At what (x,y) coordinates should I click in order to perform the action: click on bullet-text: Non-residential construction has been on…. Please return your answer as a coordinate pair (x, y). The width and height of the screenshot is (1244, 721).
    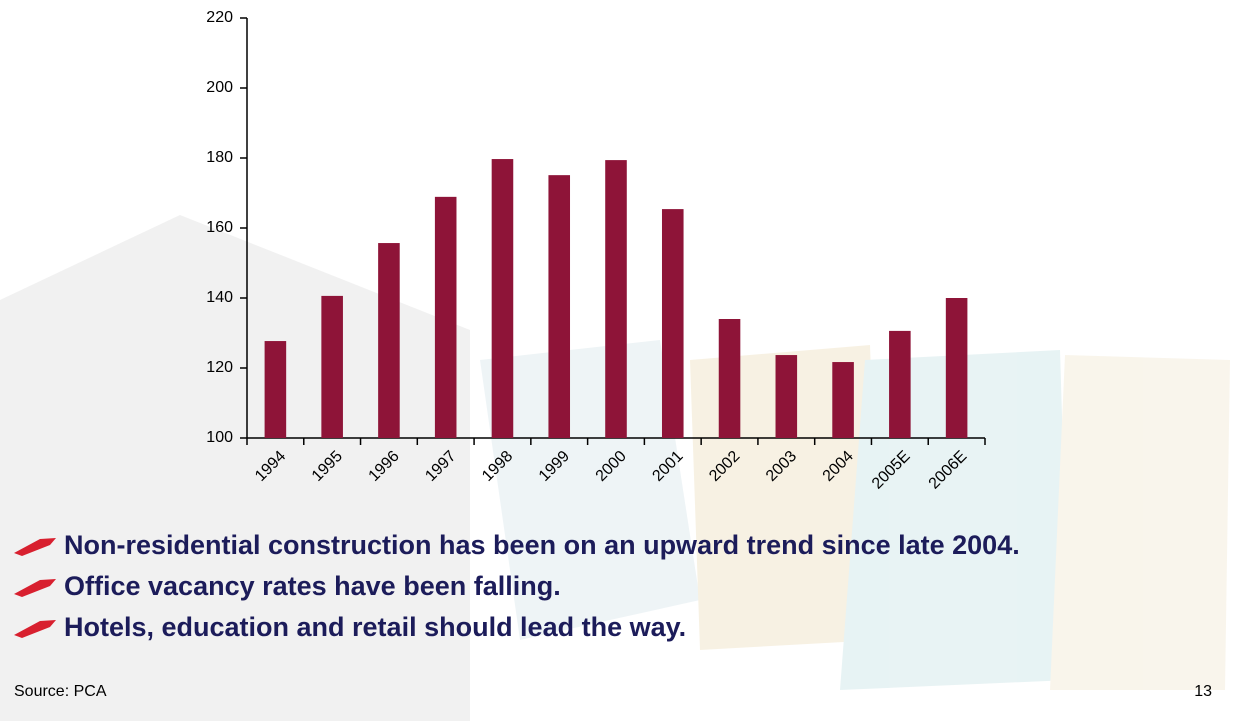
    Looking at the image, I should click on (542, 545).